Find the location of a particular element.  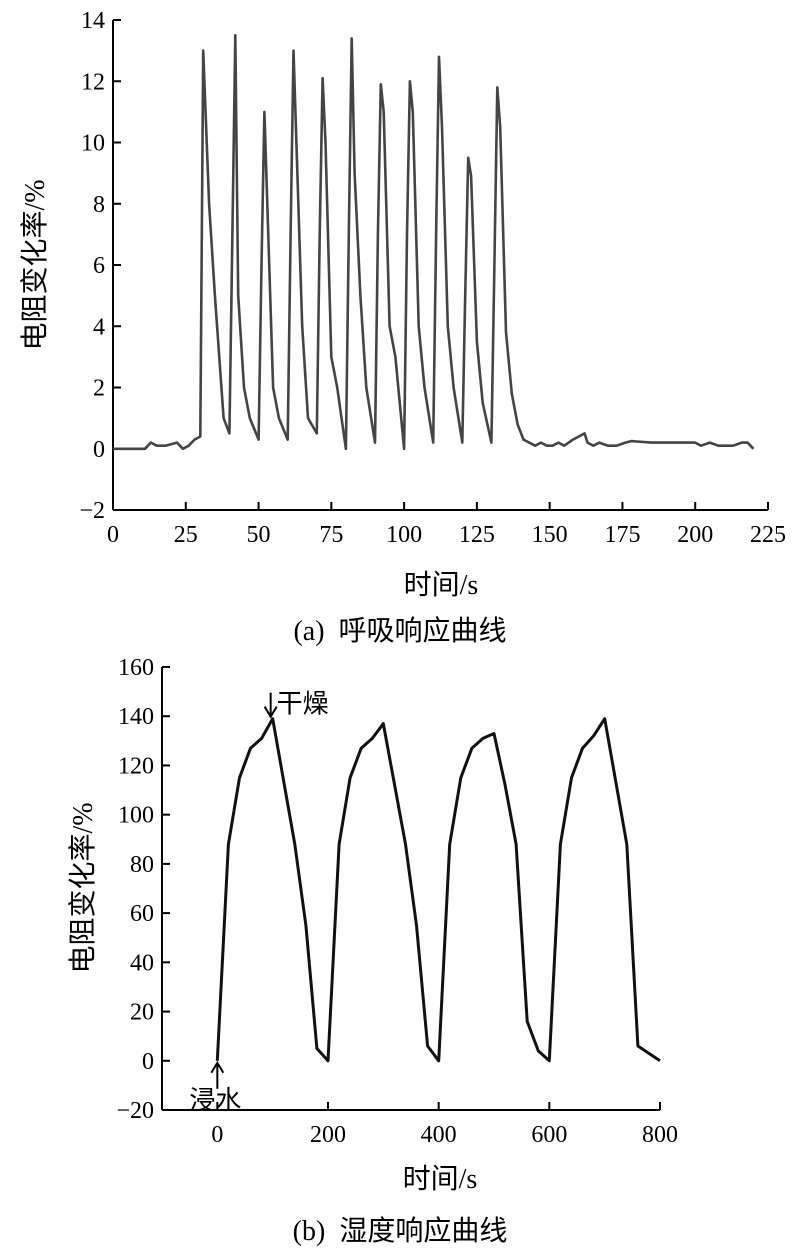

x-tick-label: 75 is located at coordinates (331, 535).